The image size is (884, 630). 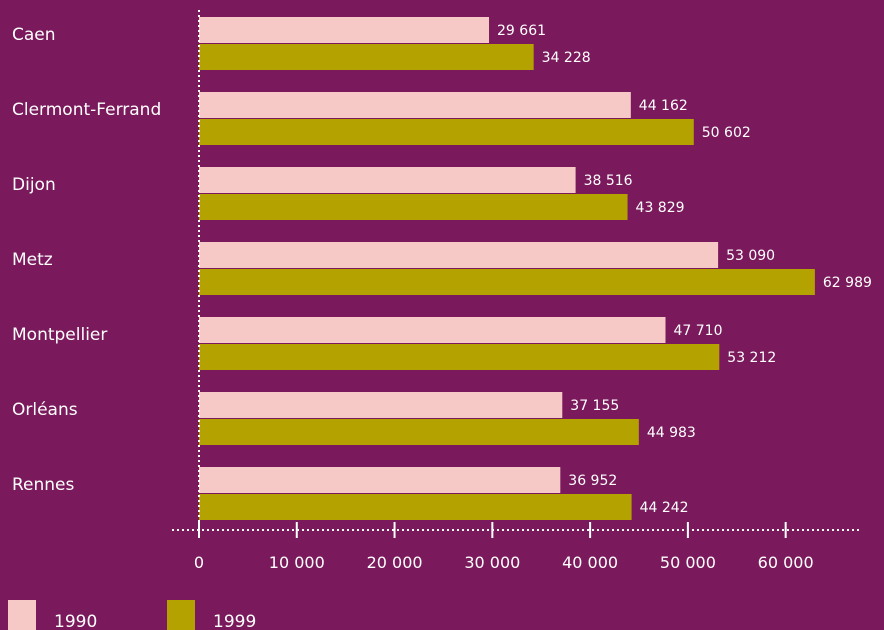 What do you see at coordinates (366, 57) in the screenshot?
I see `bar-1999-caen` at bounding box center [366, 57].